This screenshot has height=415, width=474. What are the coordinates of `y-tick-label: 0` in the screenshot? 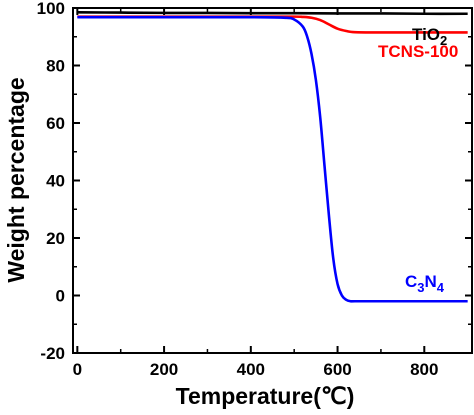 It's located at (60, 296).